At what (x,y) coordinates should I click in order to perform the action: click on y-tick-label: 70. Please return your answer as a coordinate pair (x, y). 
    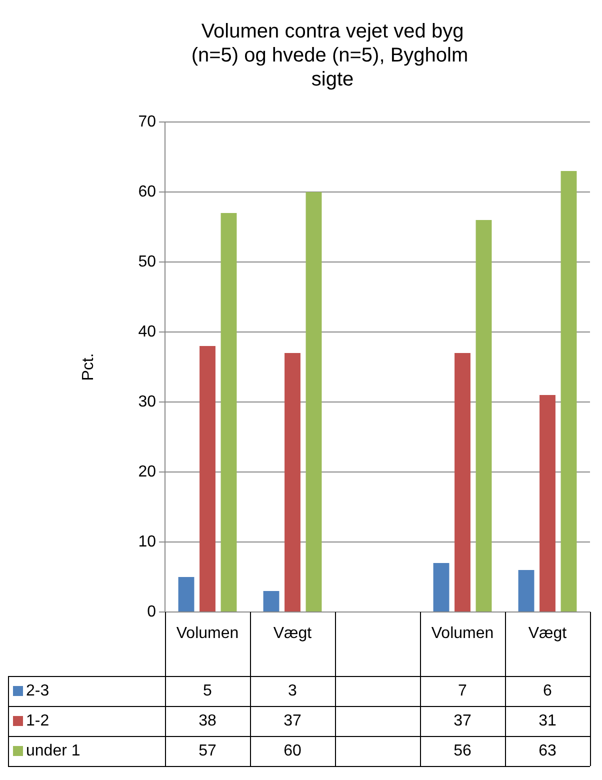
    Looking at the image, I should click on (147, 121).